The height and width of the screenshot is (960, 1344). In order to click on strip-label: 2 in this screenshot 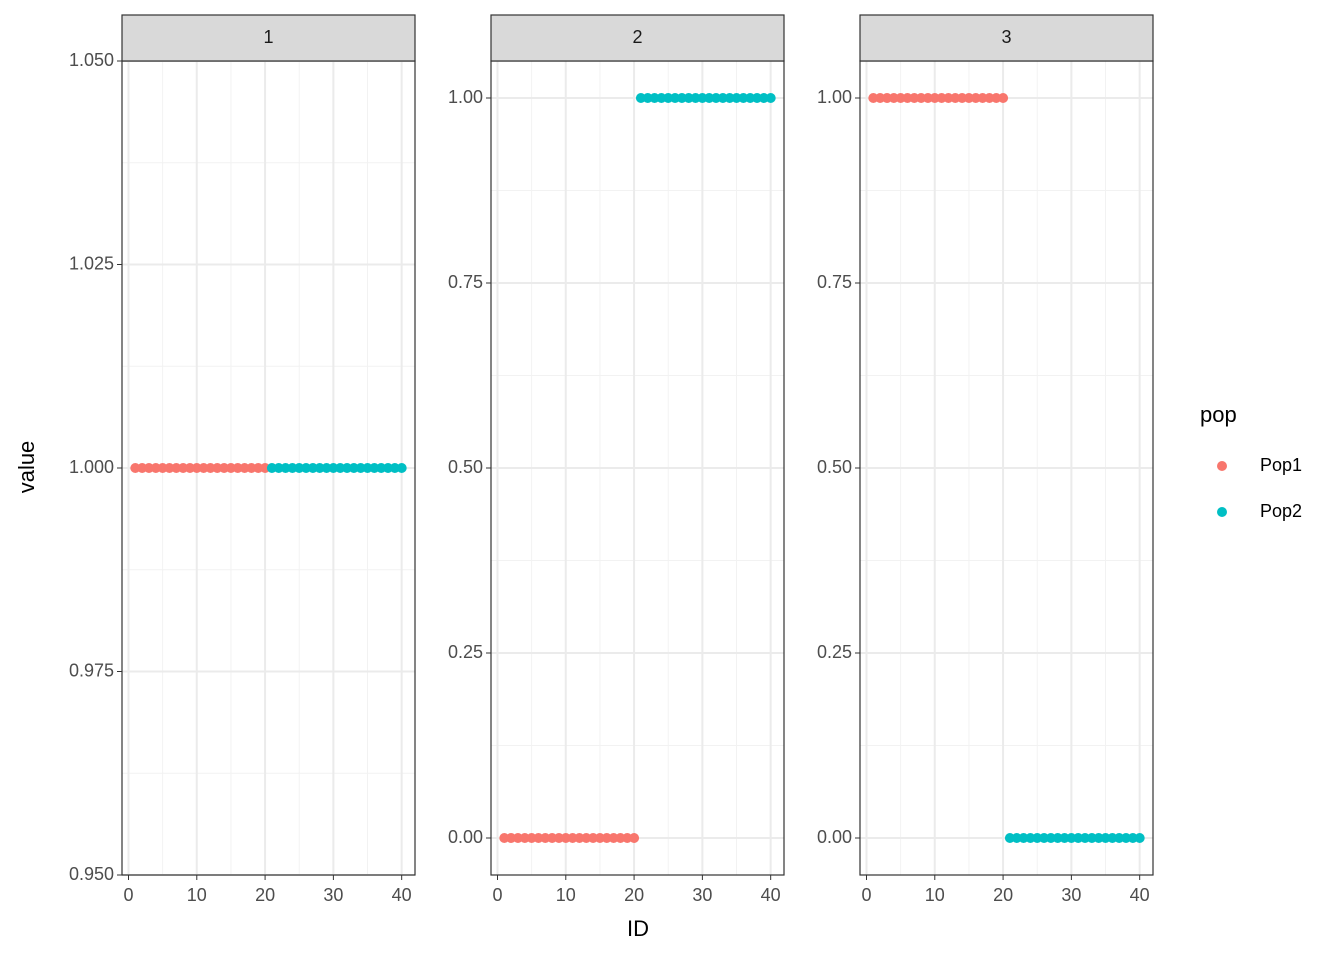, I will do `click(637, 37)`.